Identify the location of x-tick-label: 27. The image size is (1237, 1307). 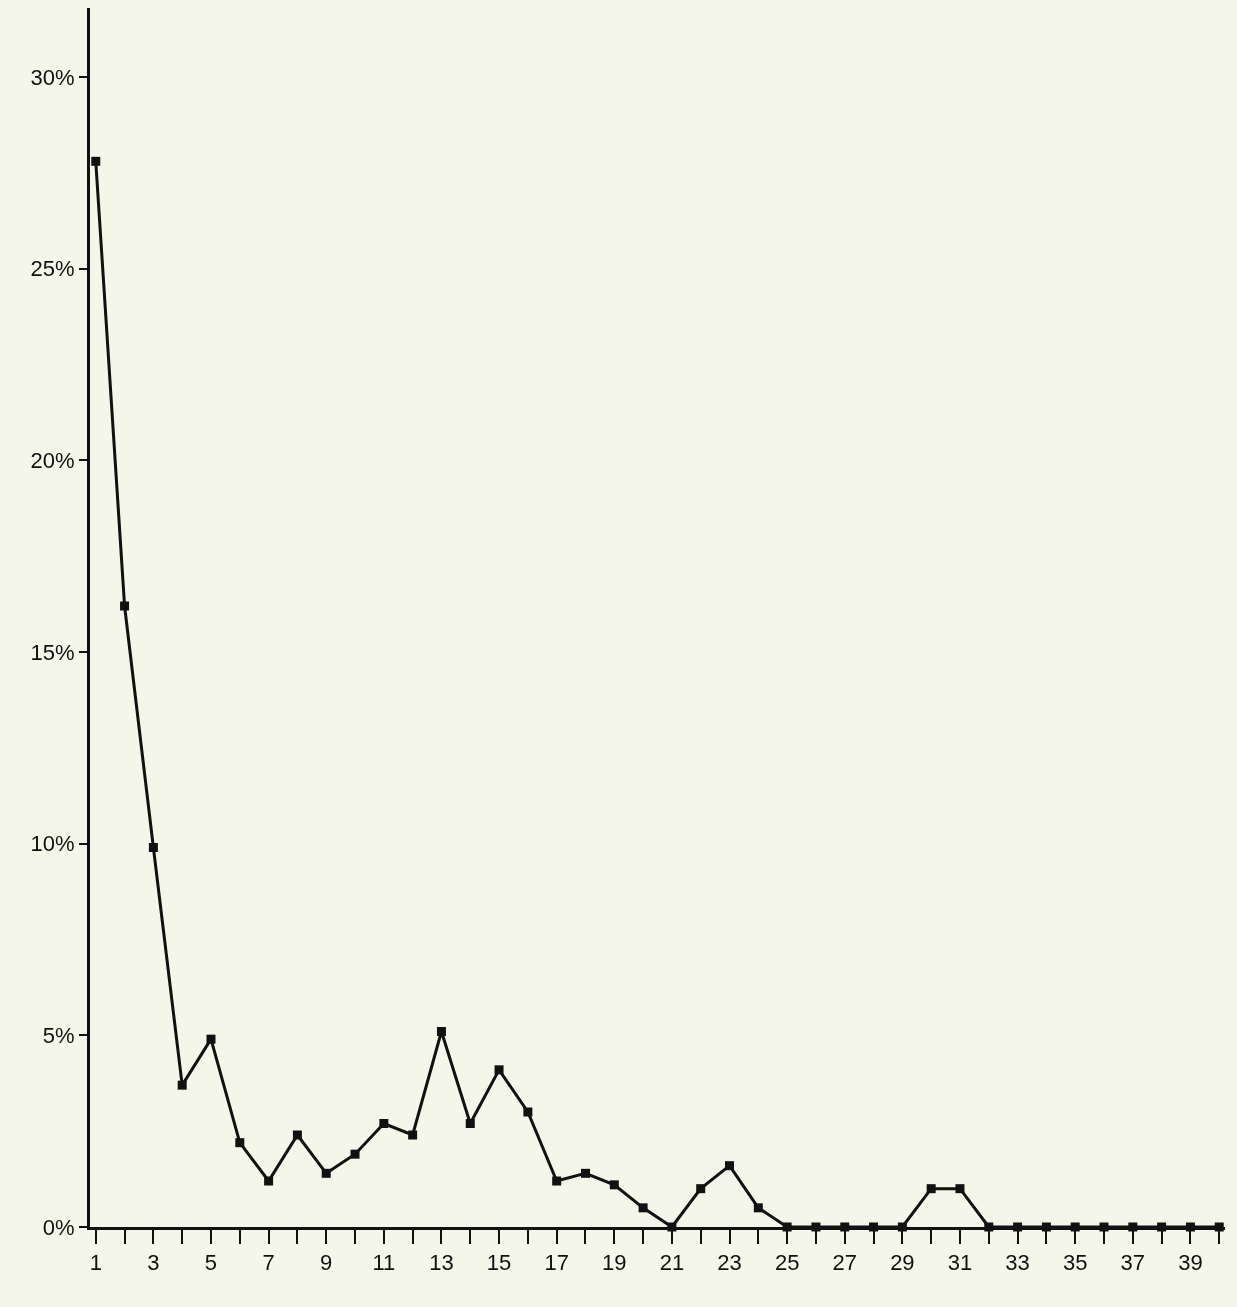
(844, 1263).